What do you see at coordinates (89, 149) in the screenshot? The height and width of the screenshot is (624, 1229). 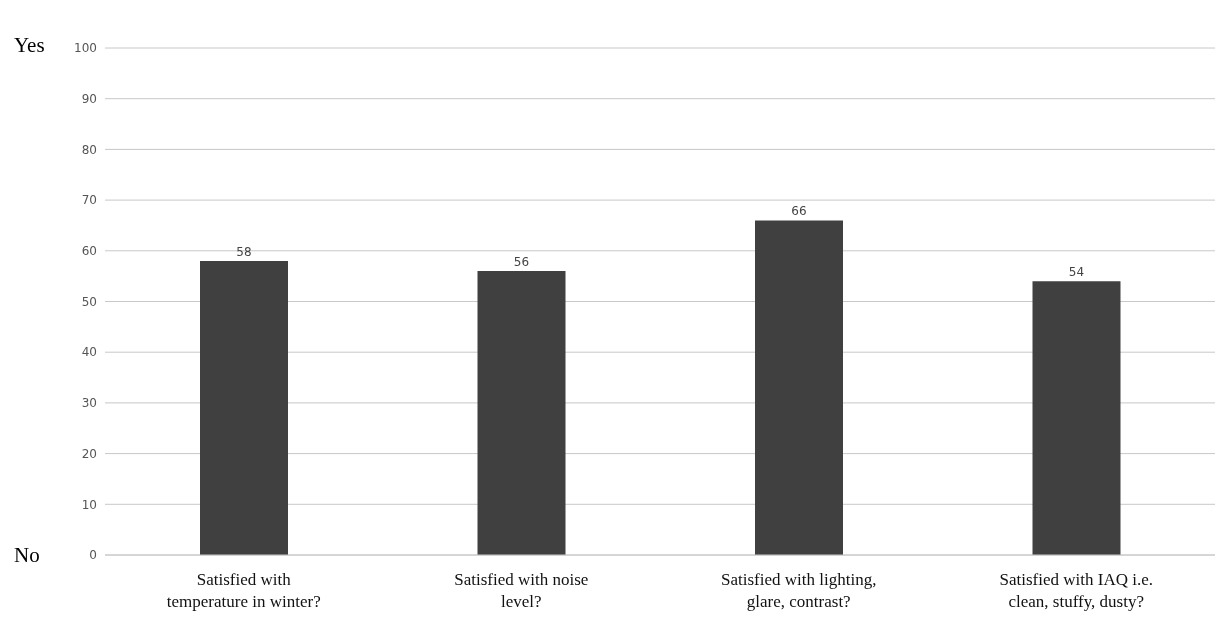 I see `y-tick-label: 80` at bounding box center [89, 149].